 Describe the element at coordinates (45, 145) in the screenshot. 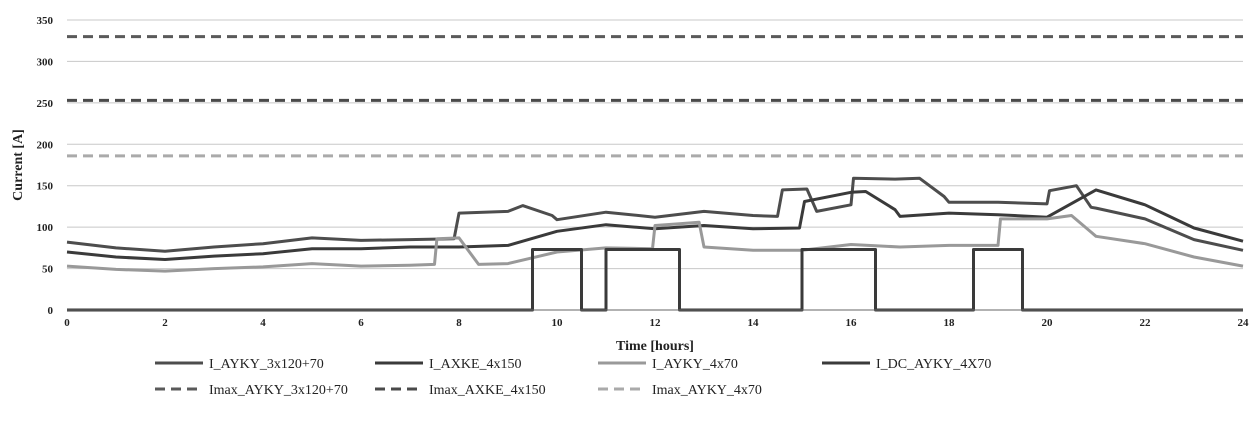

I see `y-tick-label: 200` at that location.